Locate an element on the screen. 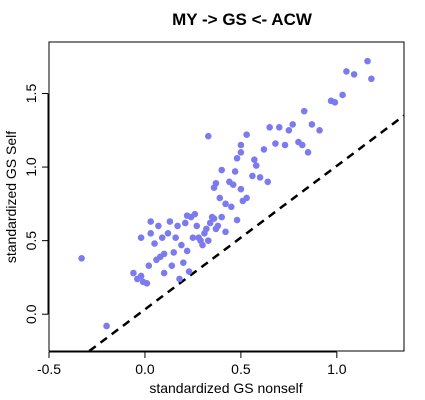 The image size is (425, 400). chart-title: MY -> GS <- ACW is located at coordinates (242, 19).